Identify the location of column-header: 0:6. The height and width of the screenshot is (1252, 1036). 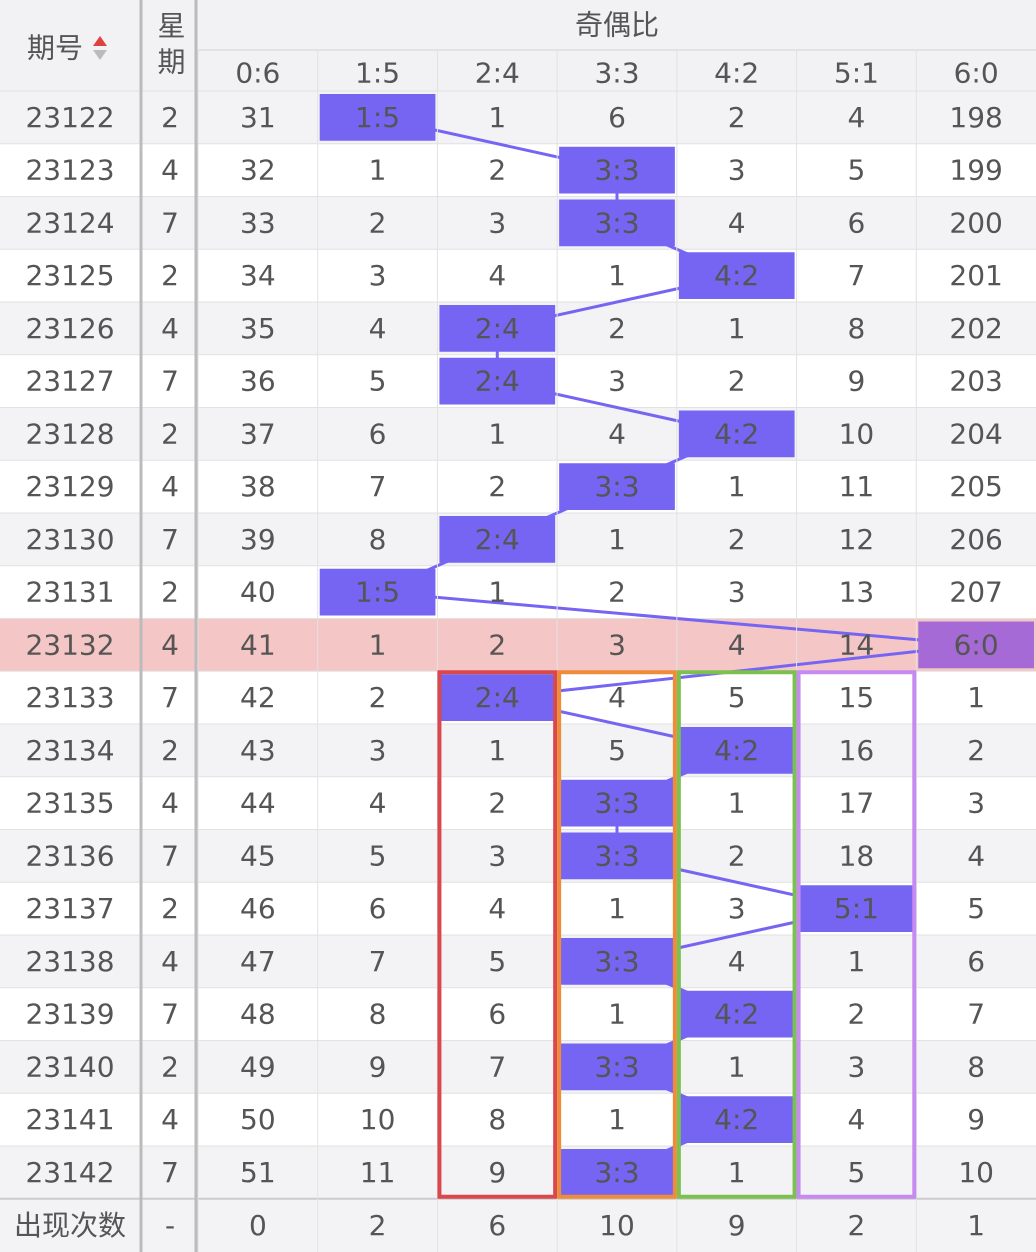
(257, 73).